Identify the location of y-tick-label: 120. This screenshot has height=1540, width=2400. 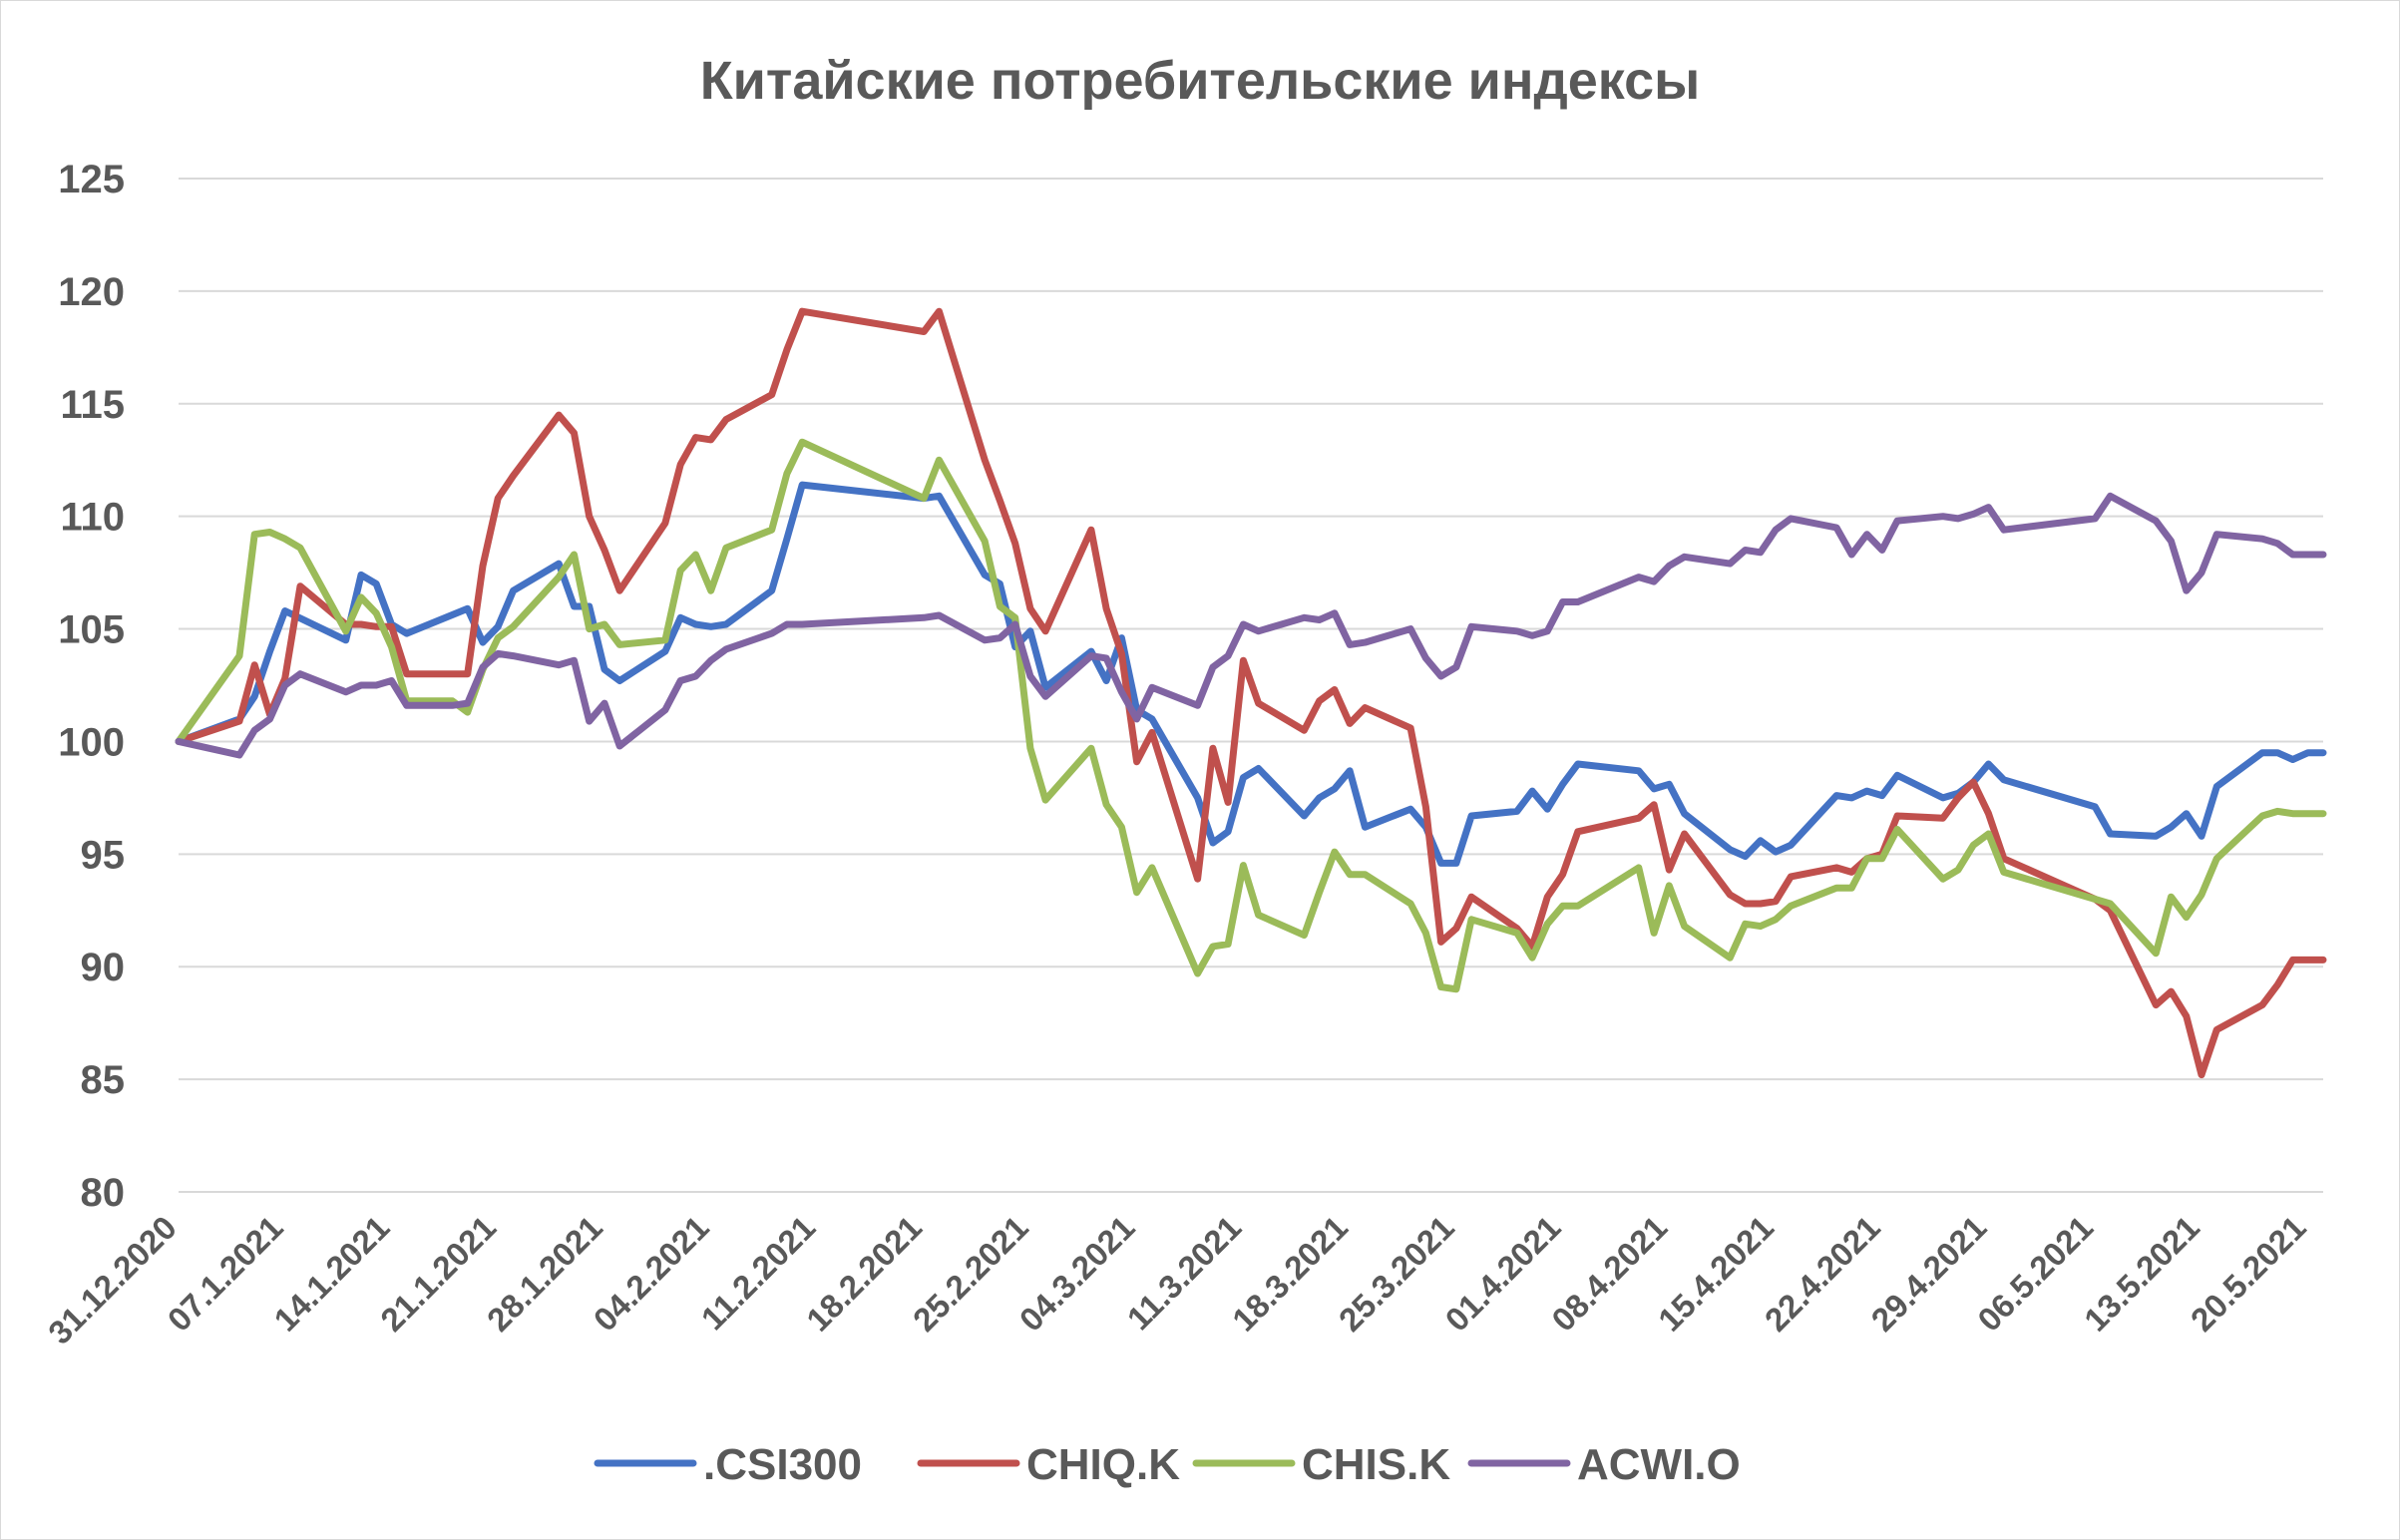
(91, 292).